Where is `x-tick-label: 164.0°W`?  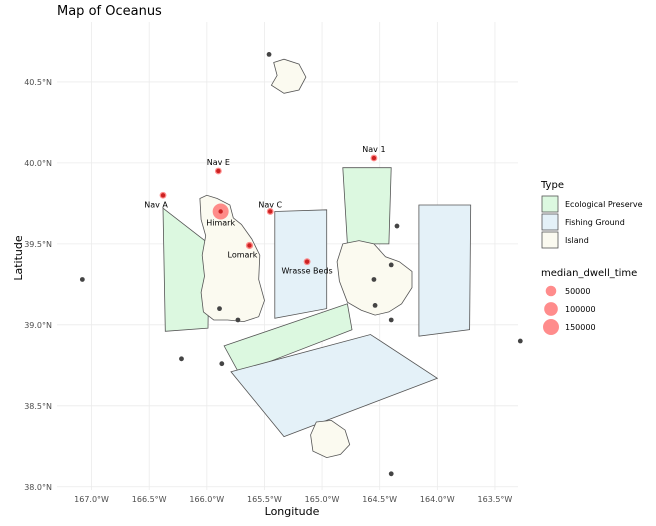 x-tick-label: 164.0°W is located at coordinates (437, 499).